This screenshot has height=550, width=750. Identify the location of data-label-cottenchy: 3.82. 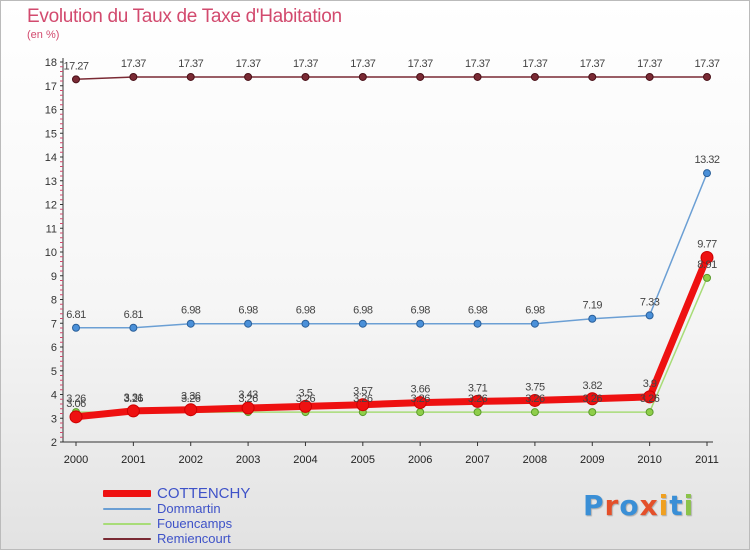
(593, 386).